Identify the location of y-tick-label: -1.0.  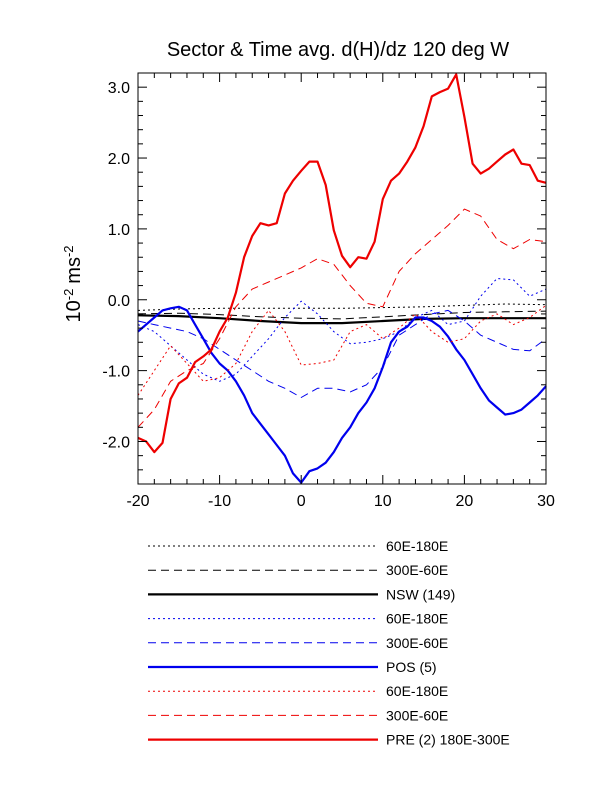
(116, 372).